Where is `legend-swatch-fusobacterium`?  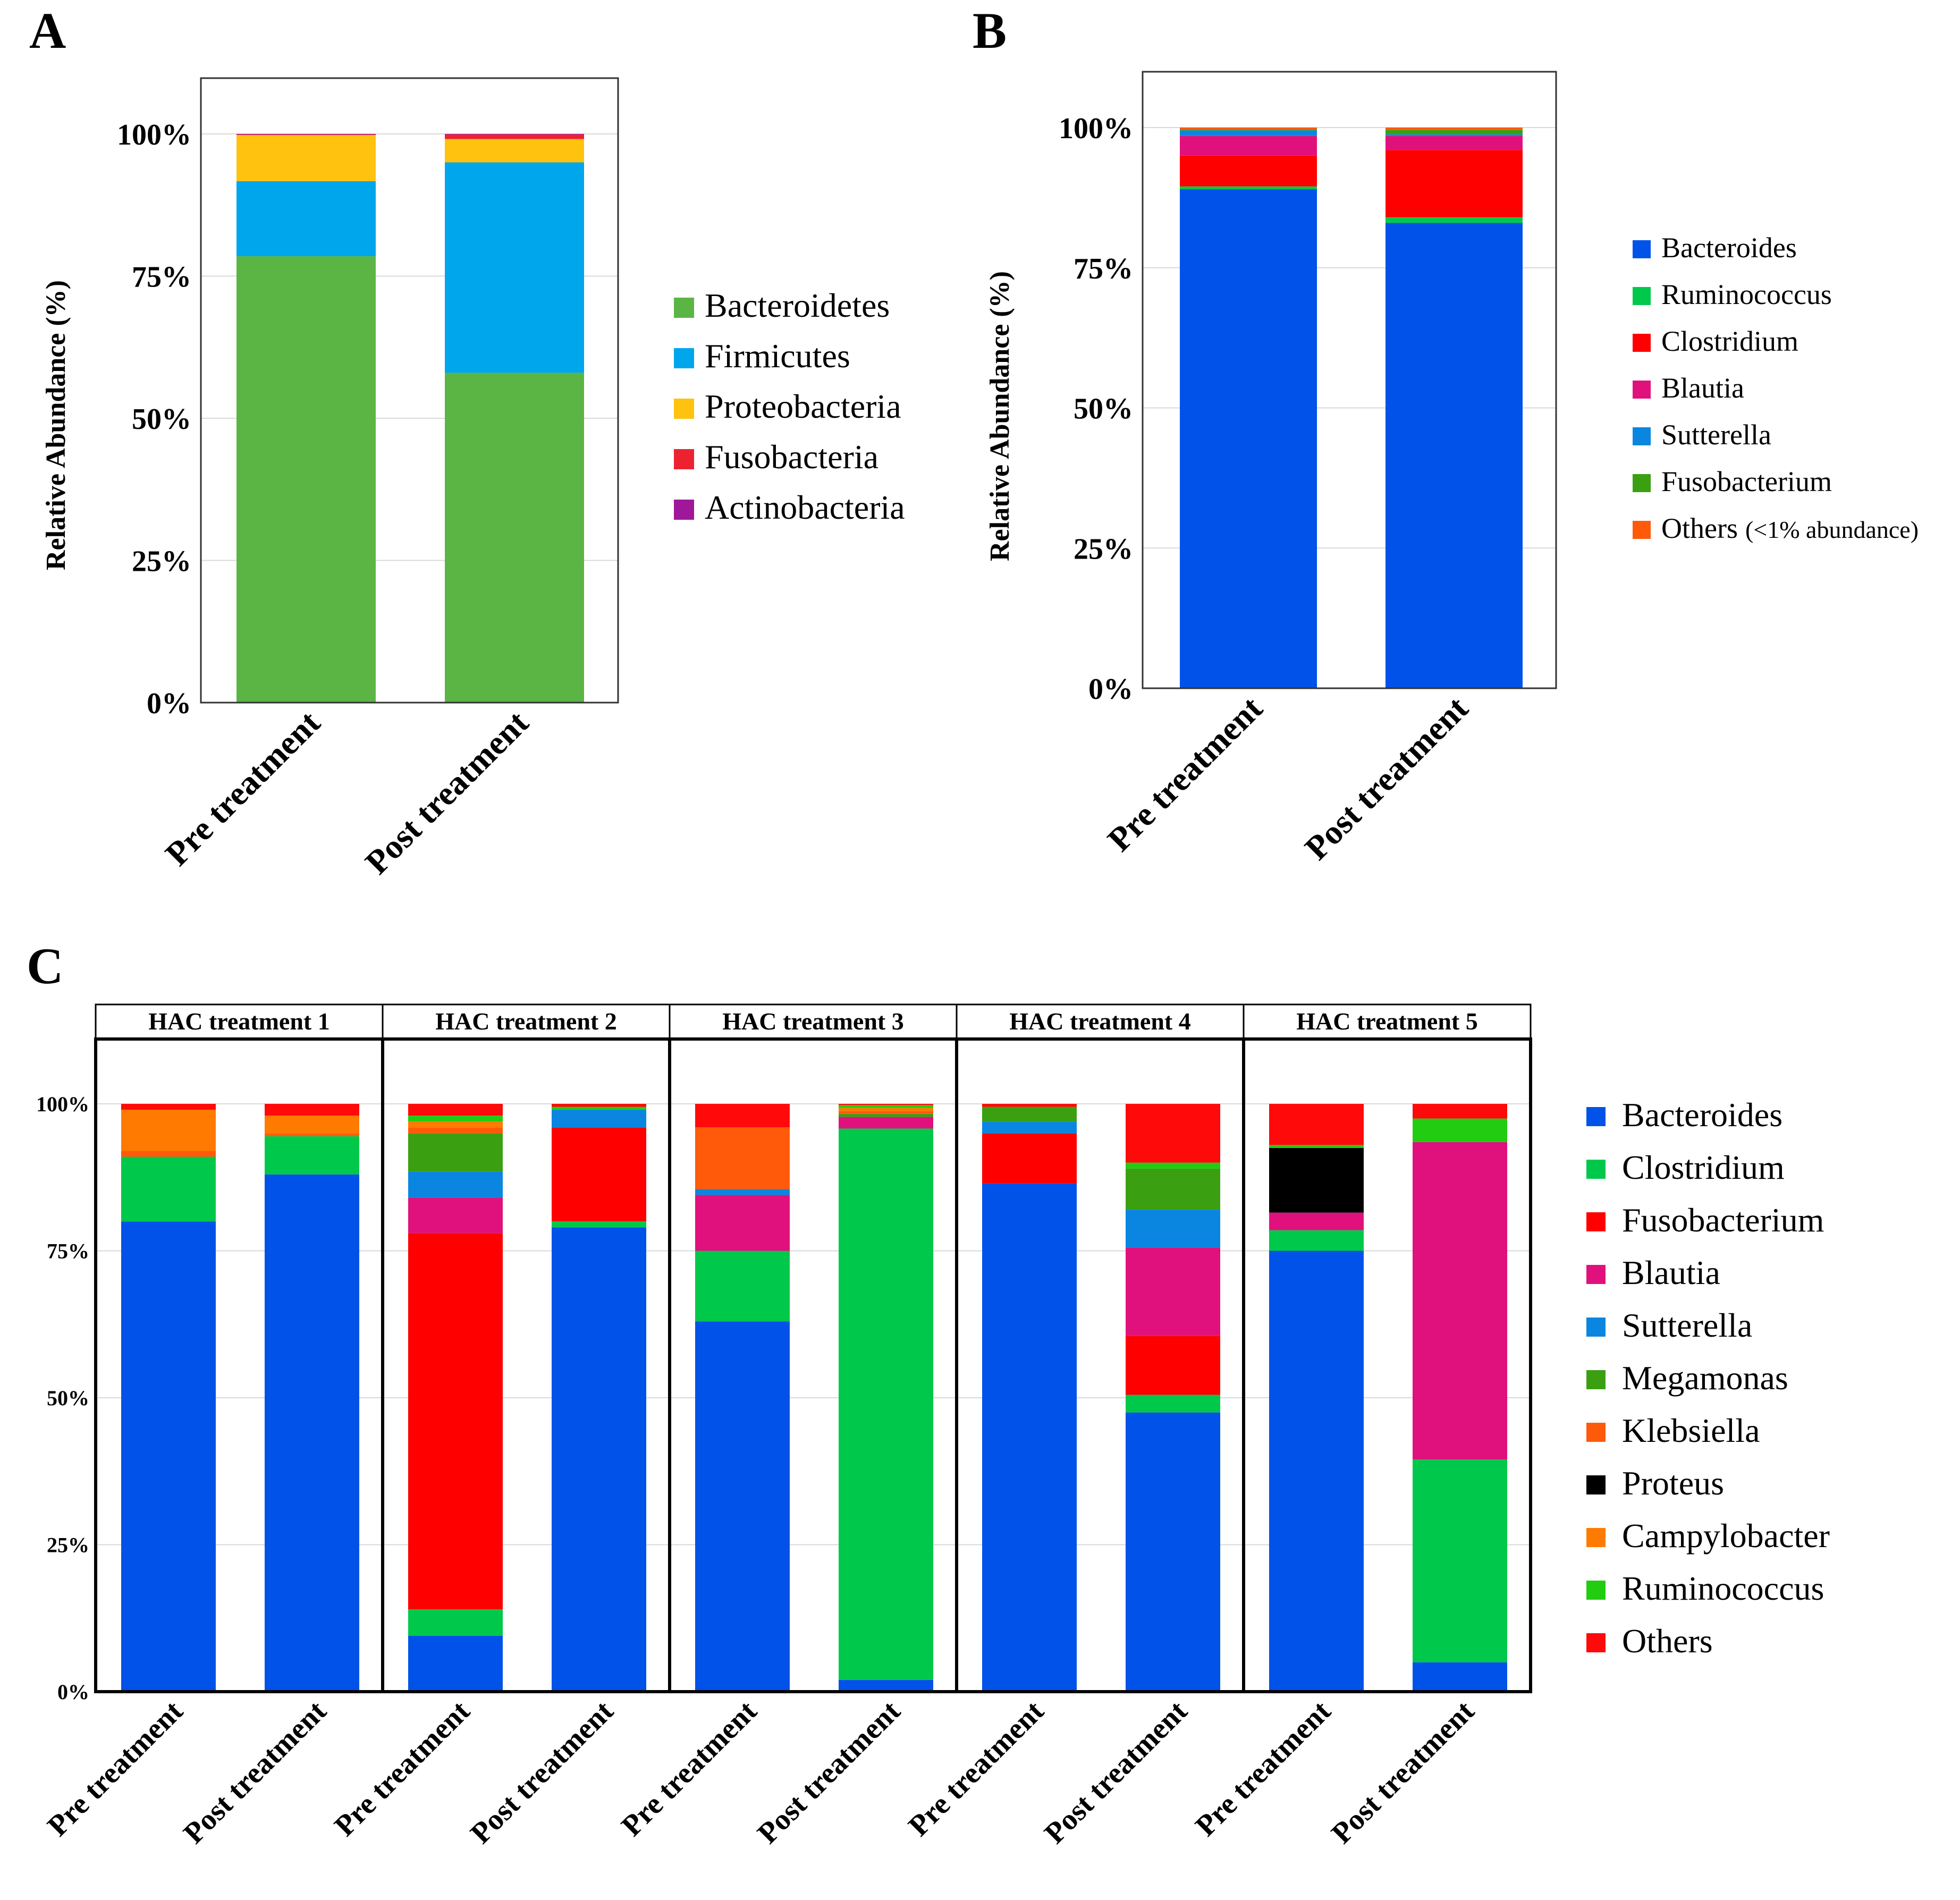 legend-swatch-fusobacterium is located at coordinates (1596, 1221).